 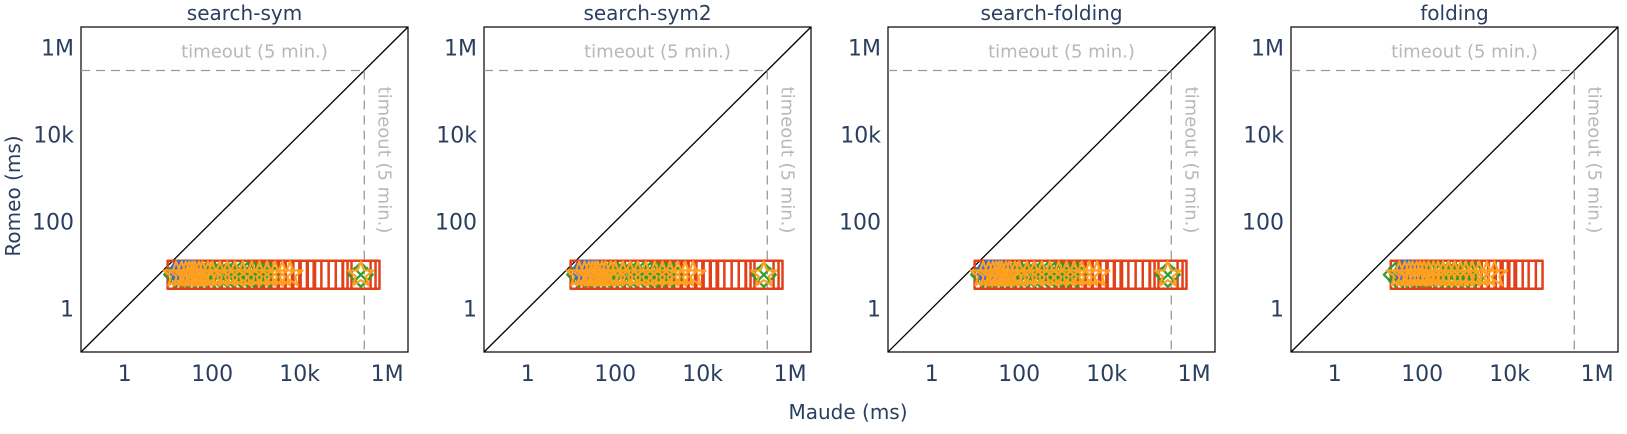 I want to click on x-axis-title: Maude (ms), so click(x=847, y=412).